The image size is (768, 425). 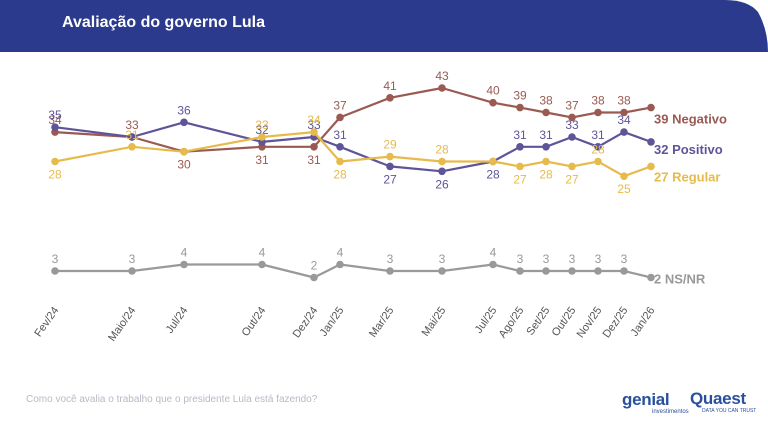 I want to click on data-label-regular: 31, so click(x=132, y=135).